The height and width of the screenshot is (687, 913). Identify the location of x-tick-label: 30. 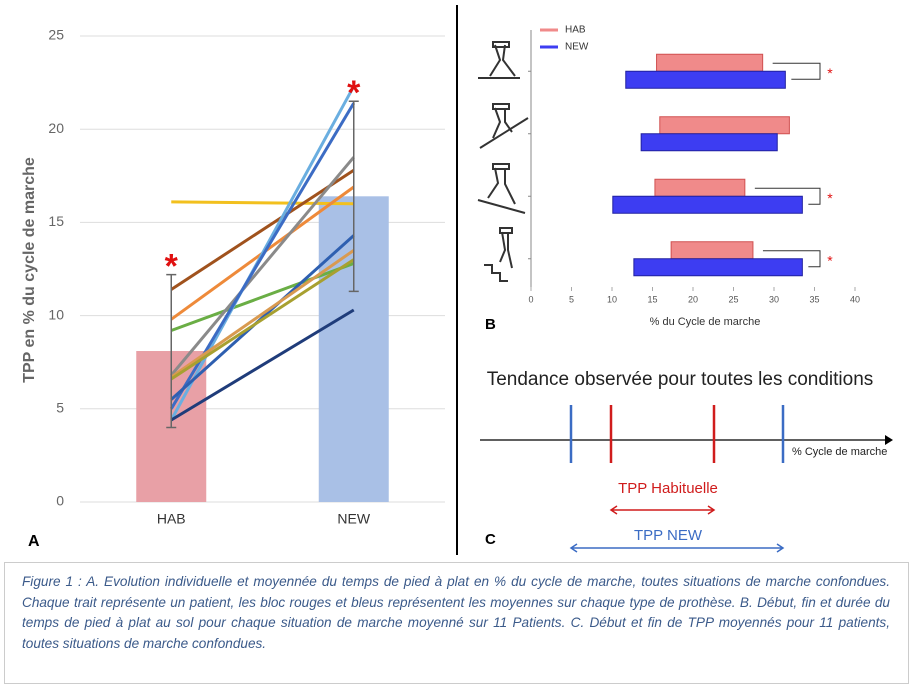
(774, 299).